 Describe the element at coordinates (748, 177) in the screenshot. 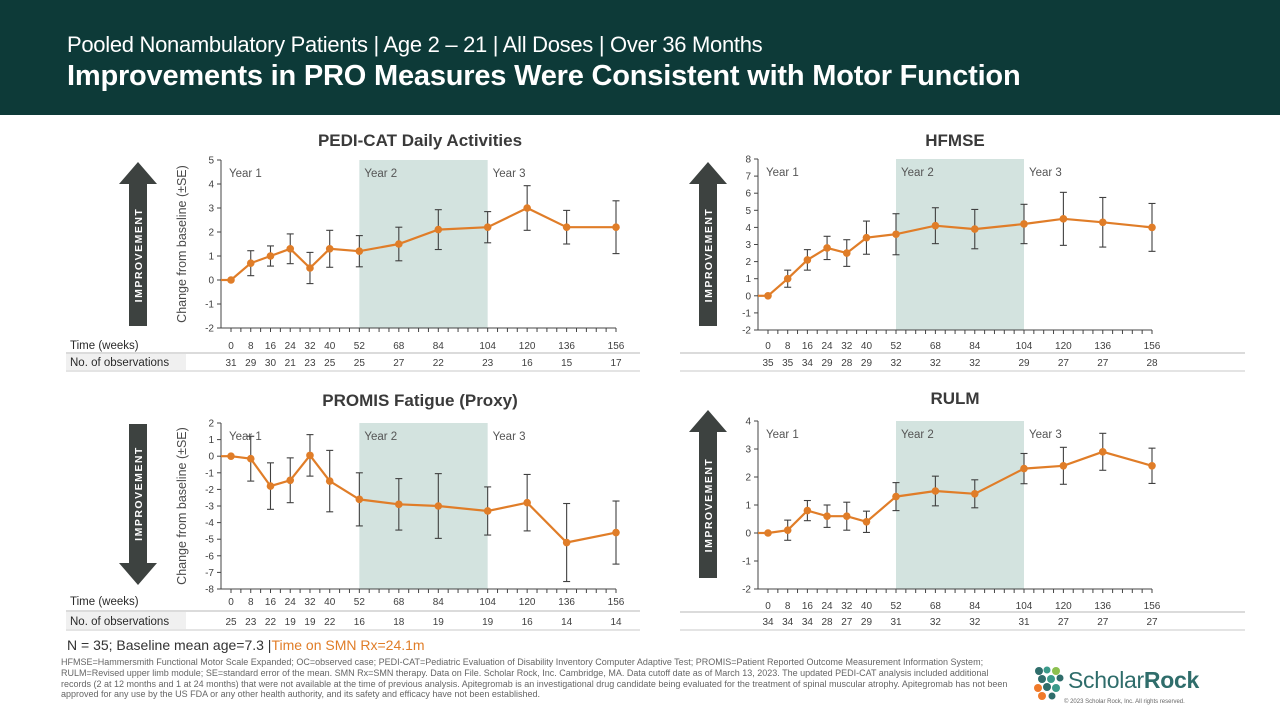

I see `y-tick-label: 7` at that location.